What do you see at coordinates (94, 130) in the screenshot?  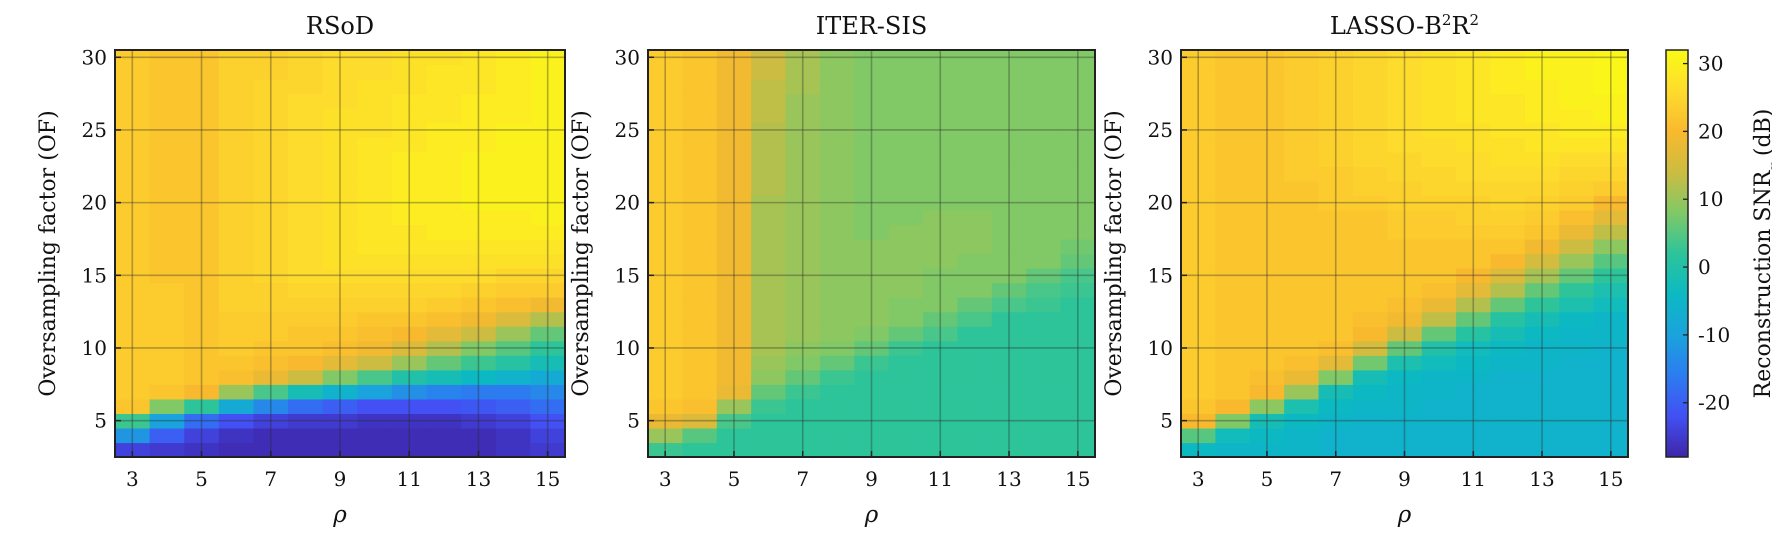 I see `y-tick-label: 25` at bounding box center [94, 130].